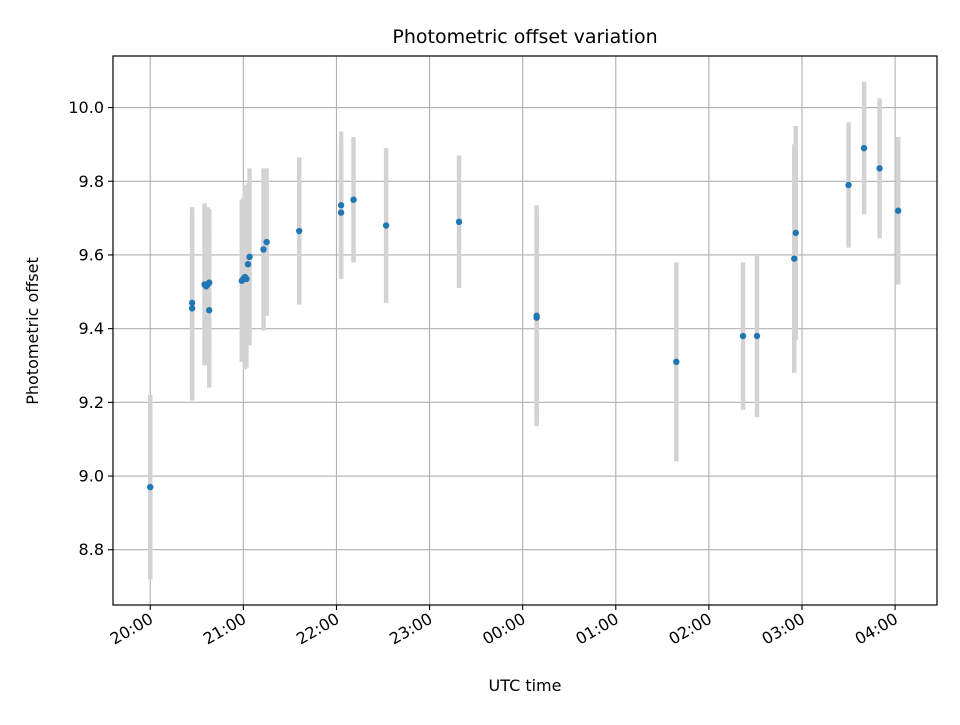 The width and height of the screenshot is (960, 725). I want to click on y-tick-label: 9.4, so click(91, 328).